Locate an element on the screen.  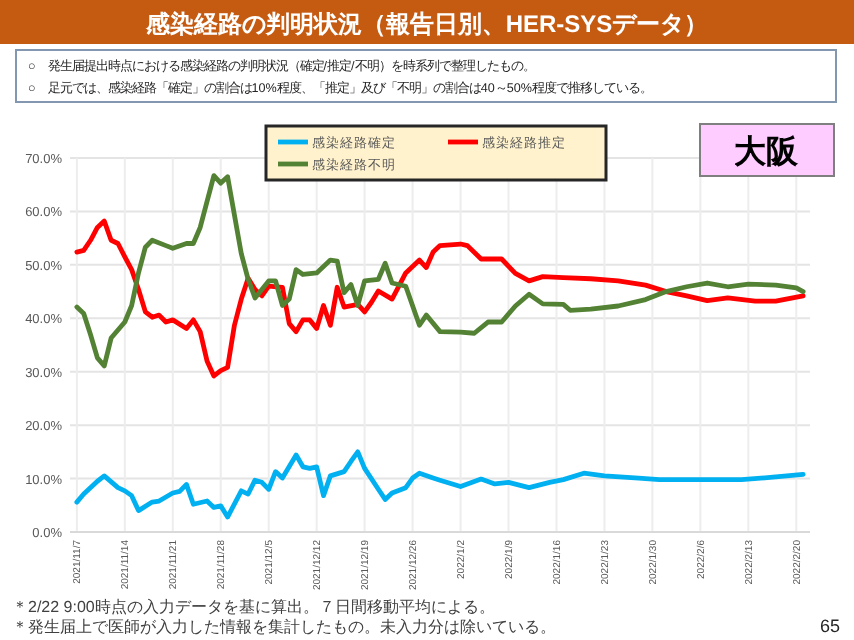
annotation: 大阪 is located at coordinates (767, 152).